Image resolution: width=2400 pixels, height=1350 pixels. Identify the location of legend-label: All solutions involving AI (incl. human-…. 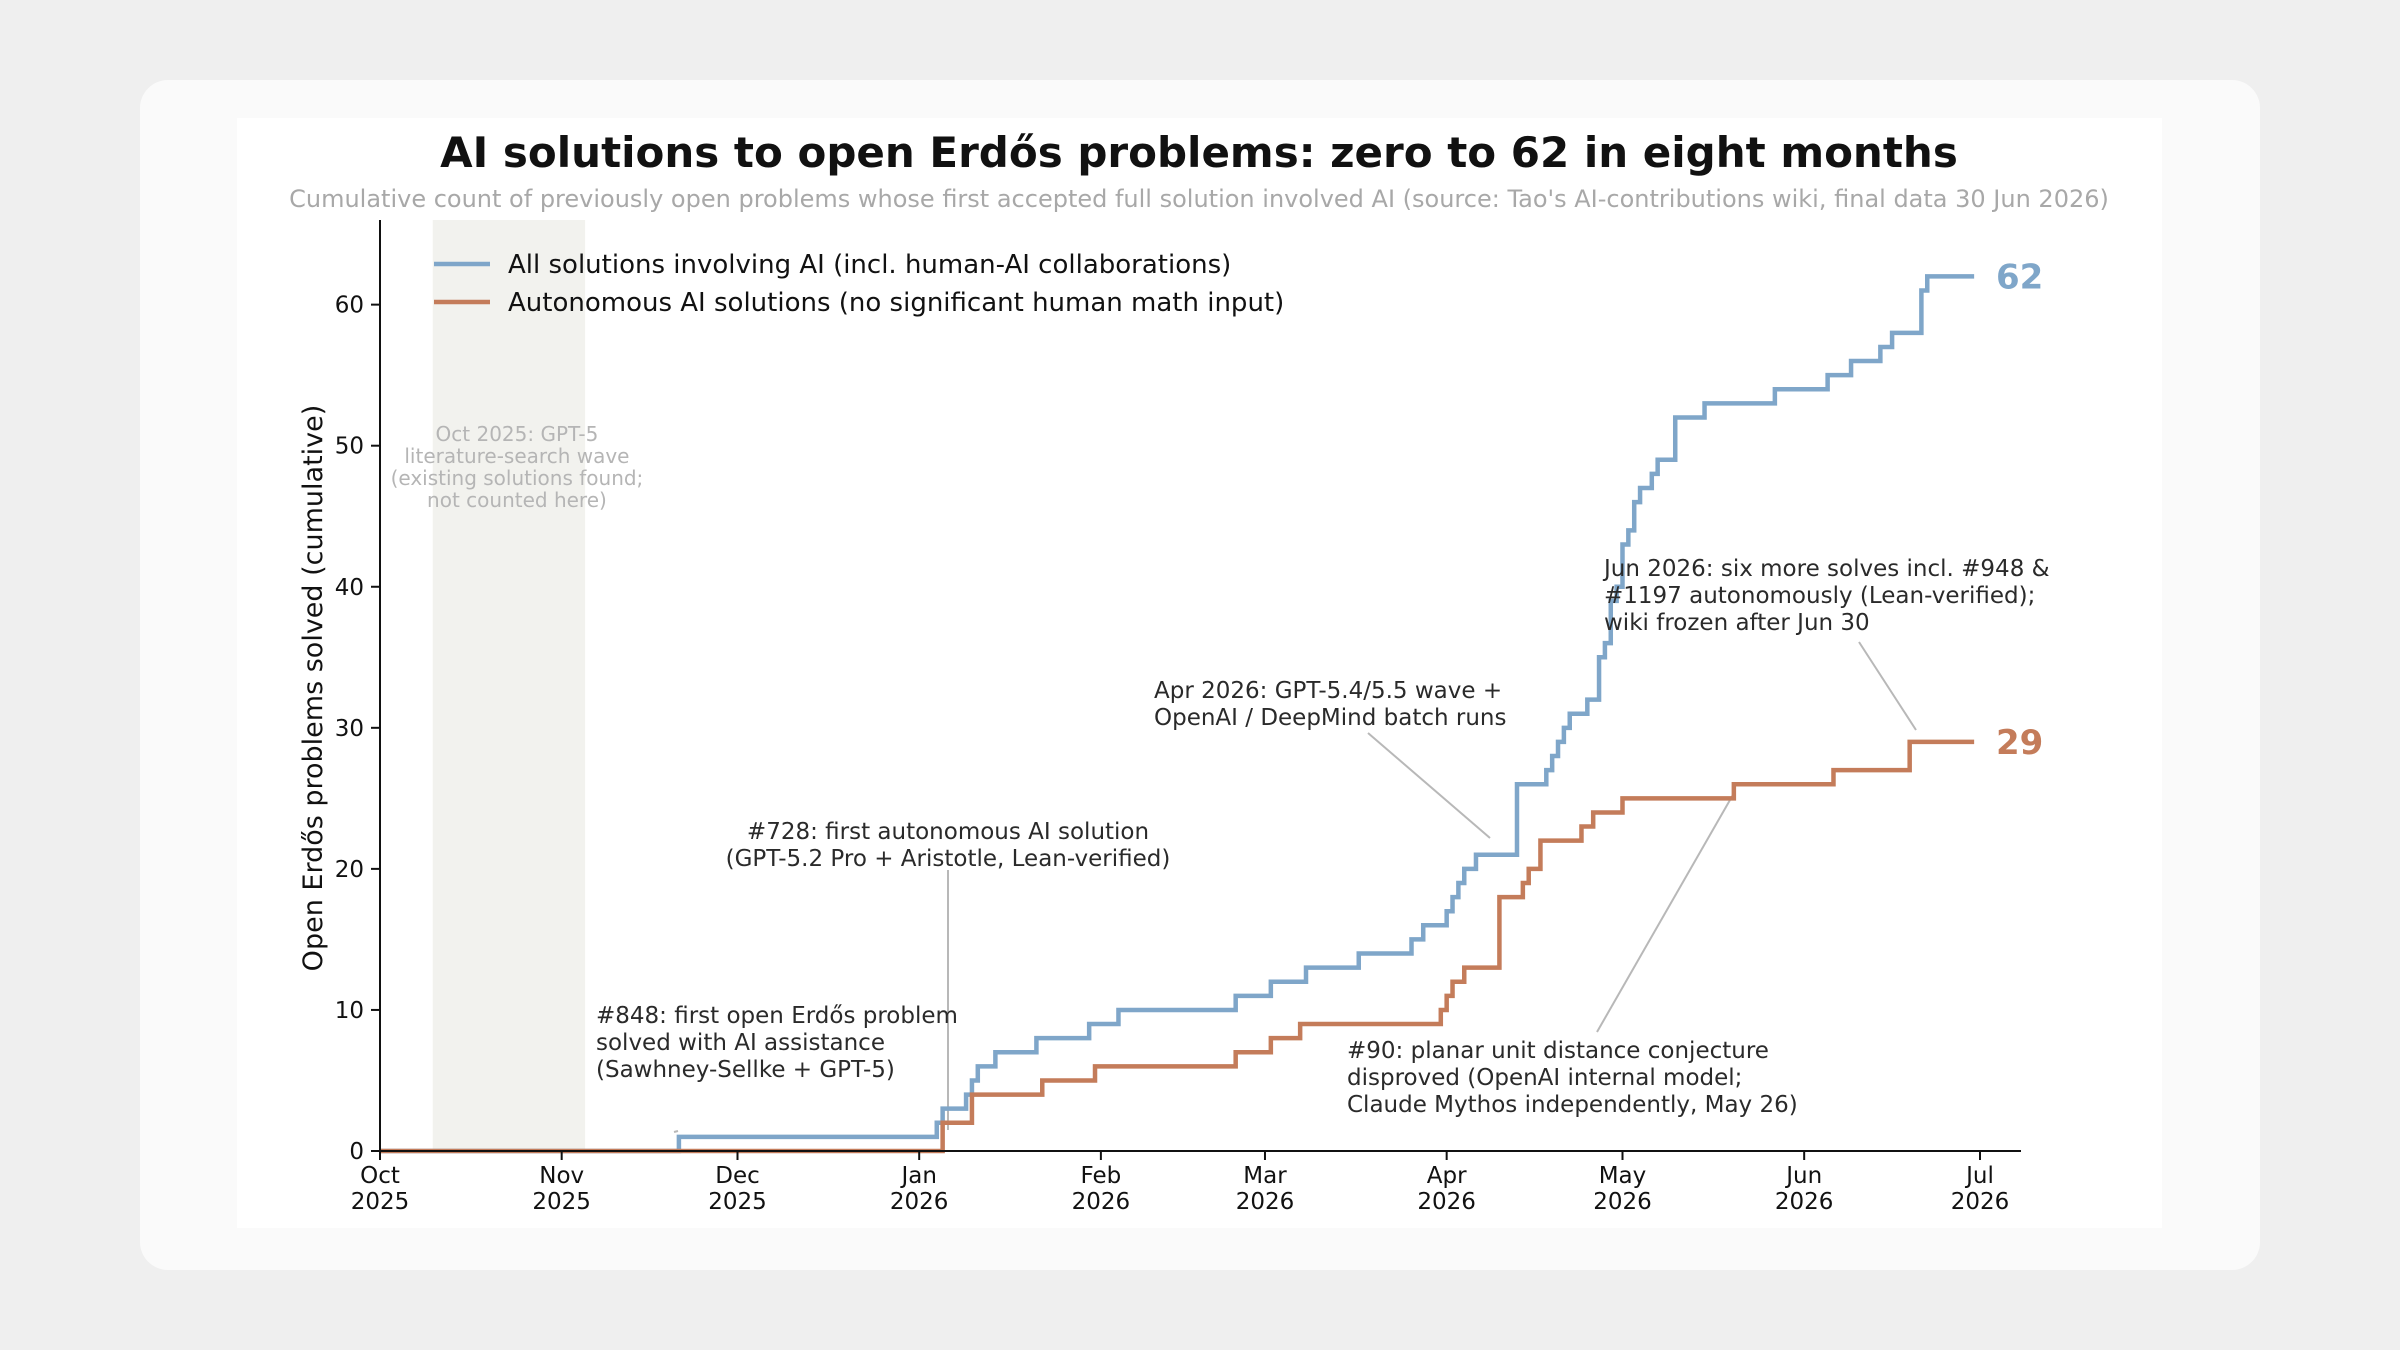
(869, 265).